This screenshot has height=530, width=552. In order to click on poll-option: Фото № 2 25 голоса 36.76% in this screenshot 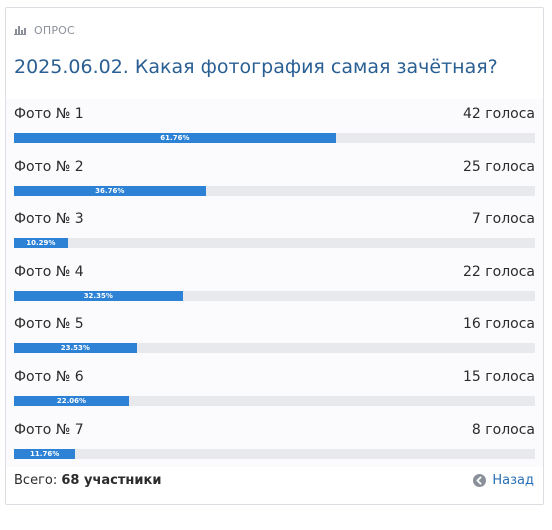, I will do `click(274, 178)`.